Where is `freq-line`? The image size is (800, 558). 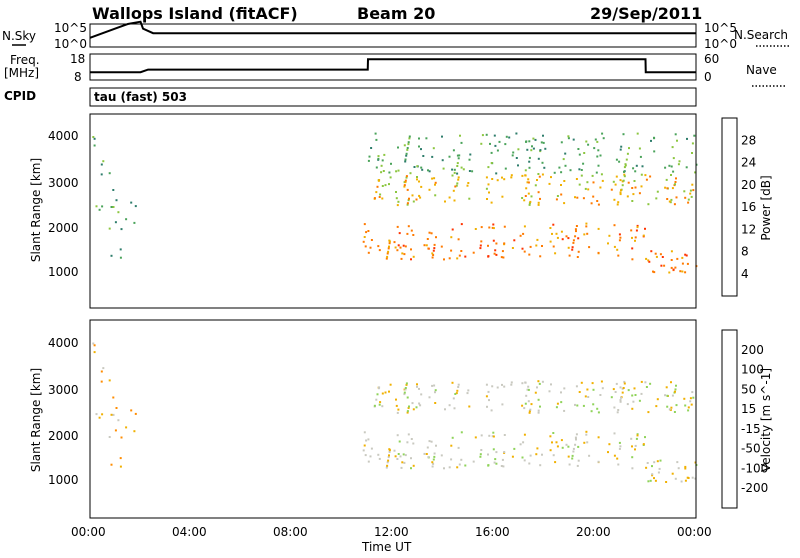 freq-line is located at coordinates (393, 66).